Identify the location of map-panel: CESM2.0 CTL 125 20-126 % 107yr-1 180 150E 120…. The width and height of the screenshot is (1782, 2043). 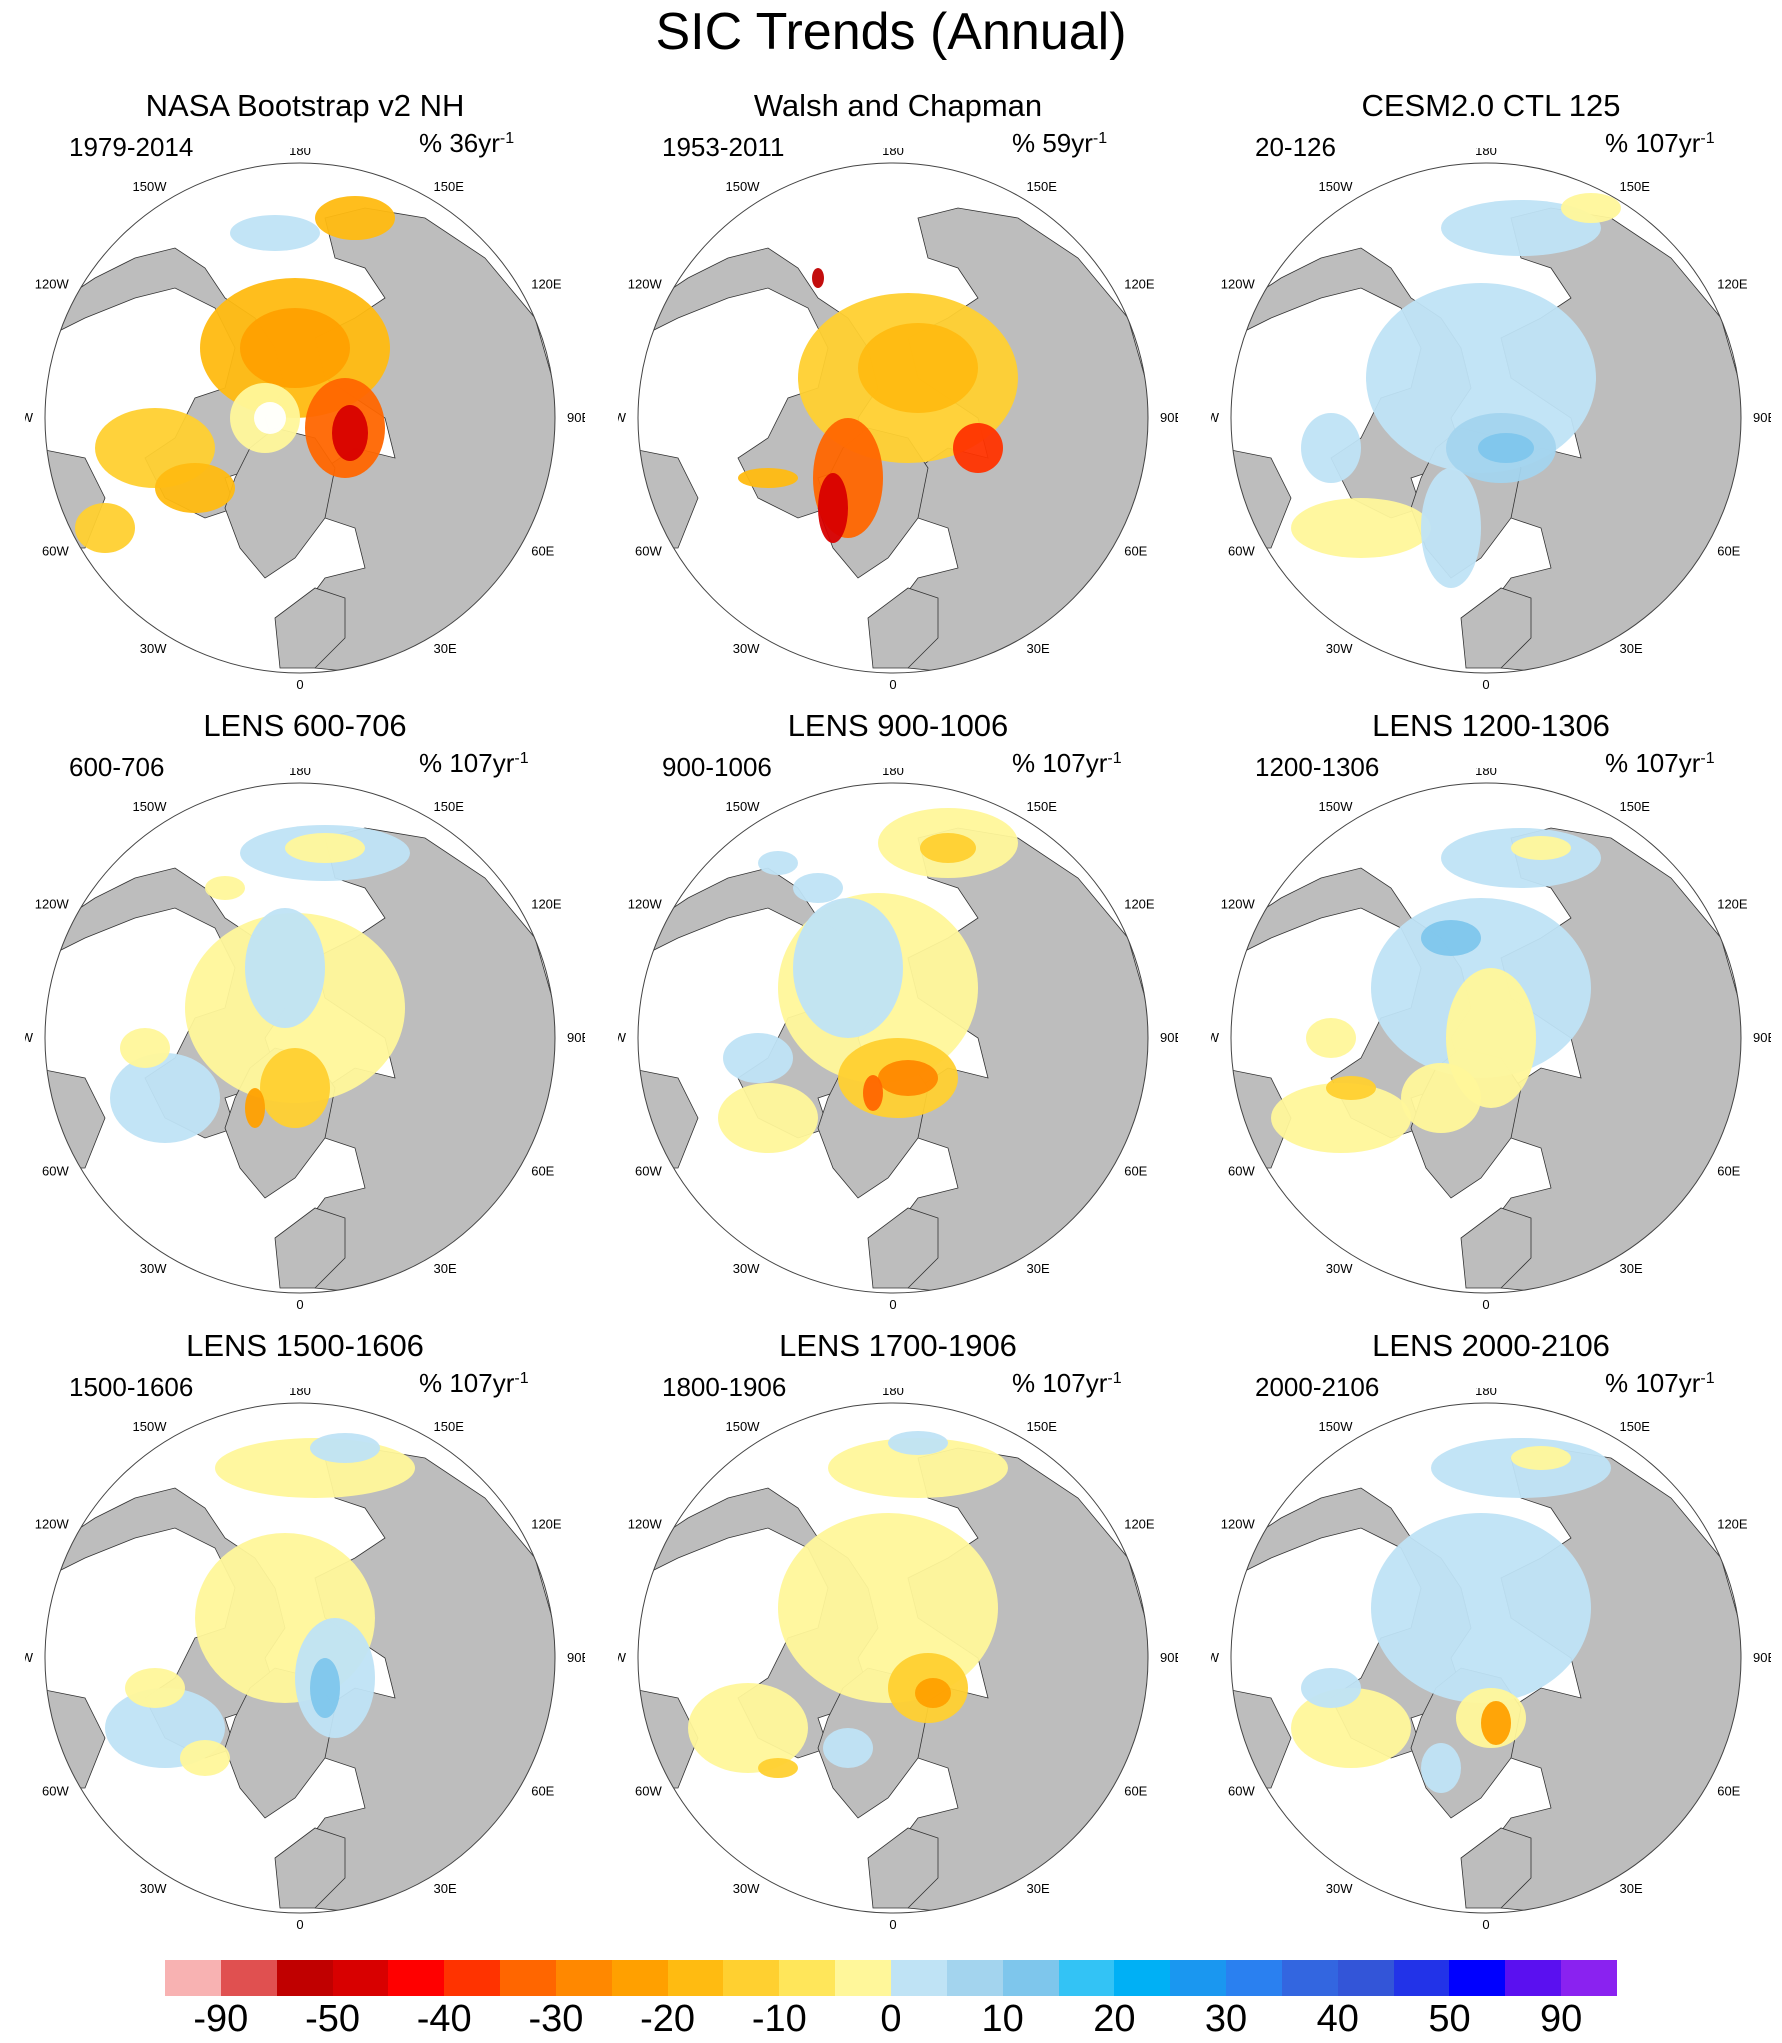
(1491, 398).